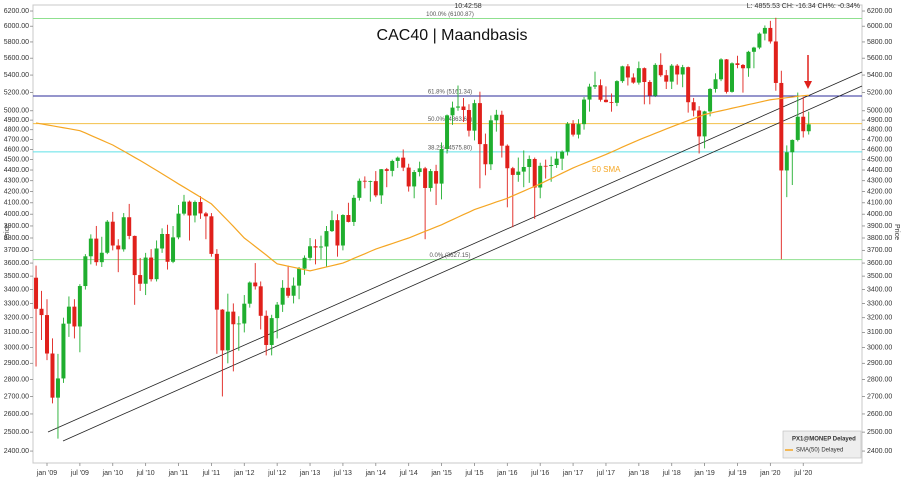 Image resolution: width=904 pixels, height=480 pixels. Describe the element at coordinates (473, 473) in the screenshot. I see `x-tick-label: jul '15` at that location.